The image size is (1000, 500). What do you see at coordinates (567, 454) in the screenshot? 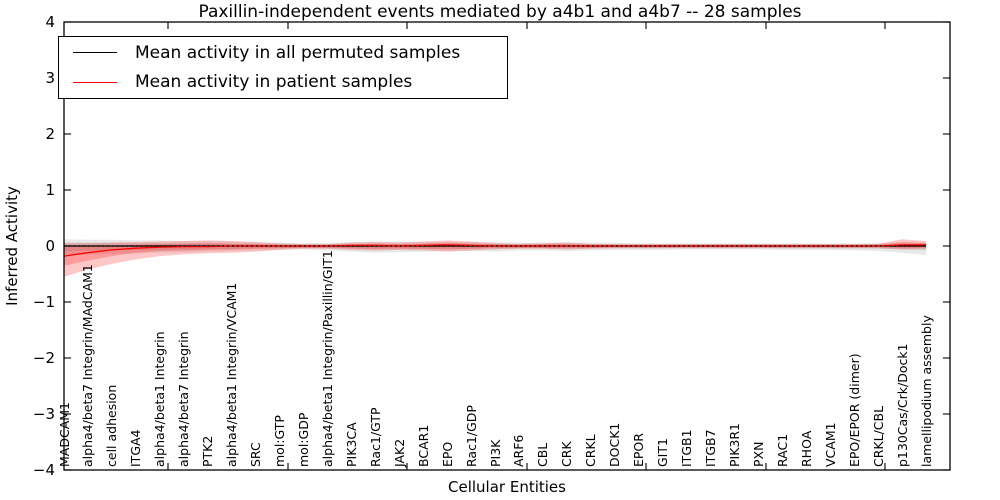
I see `x-tick-label: CRK` at bounding box center [567, 454].